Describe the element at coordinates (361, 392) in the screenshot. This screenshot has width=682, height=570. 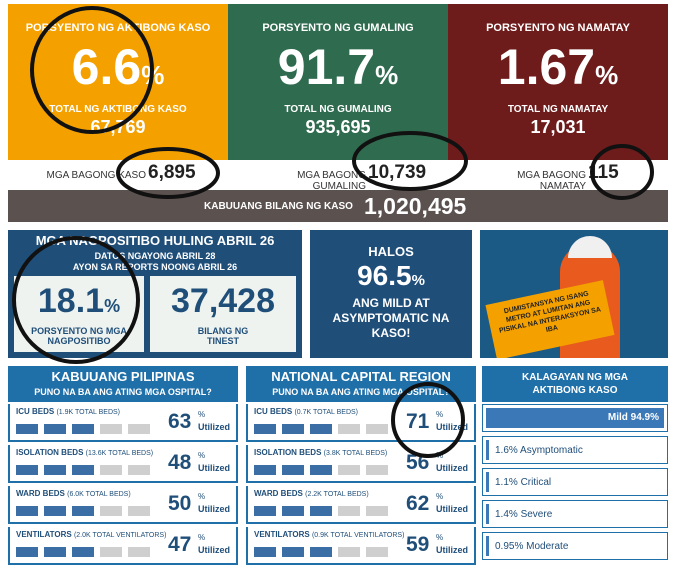
I see `hospital-subtitle: PUNO NA BA ANG ATING MGA OSPITAL?` at that location.